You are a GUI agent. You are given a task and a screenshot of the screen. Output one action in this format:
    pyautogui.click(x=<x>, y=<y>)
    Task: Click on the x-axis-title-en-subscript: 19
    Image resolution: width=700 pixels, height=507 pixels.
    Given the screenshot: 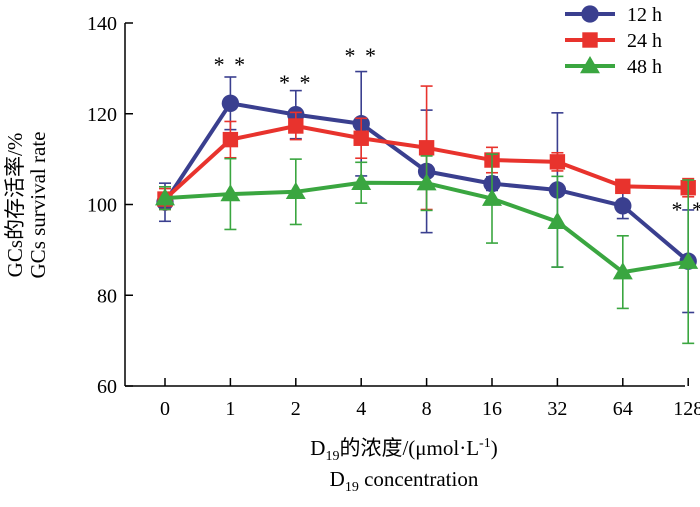 What is the action you would take?
    pyautogui.click(x=352, y=487)
    